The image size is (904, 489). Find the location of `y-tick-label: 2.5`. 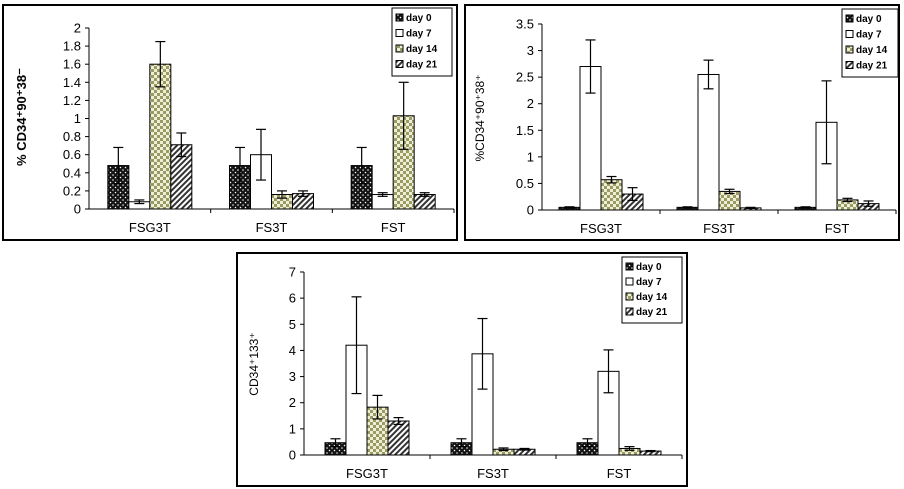

y-tick-label: 2.5 is located at coordinates (525, 77).